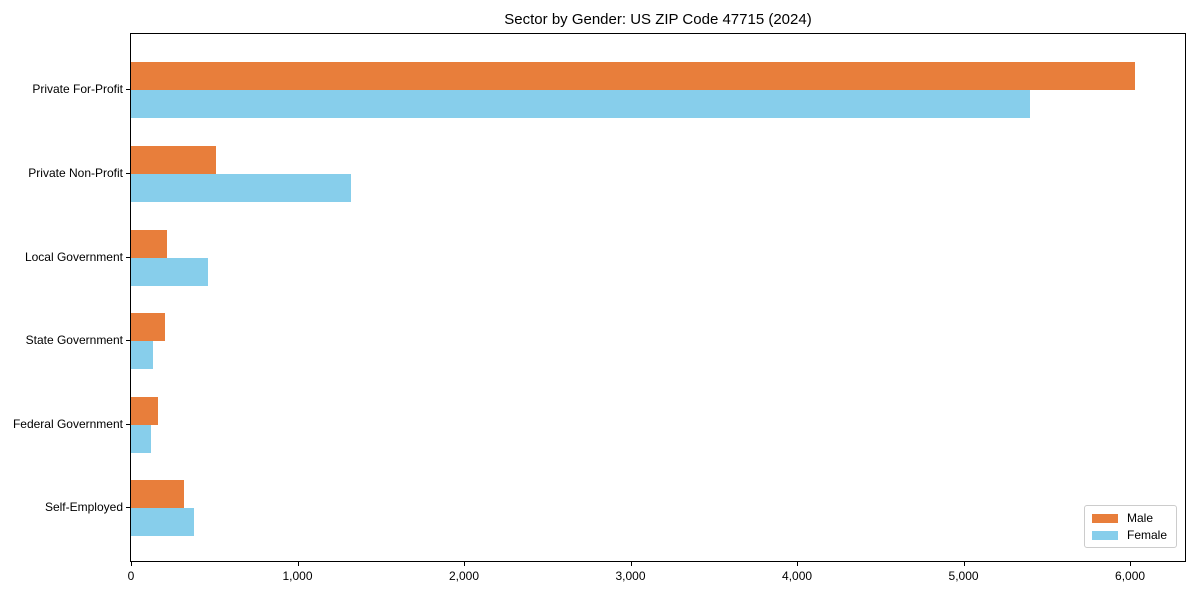 This screenshot has height=600, width=1200. Describe the element at coordinates (1104, 518) in the screenshot. I see `legend-swatch-male` at that location.